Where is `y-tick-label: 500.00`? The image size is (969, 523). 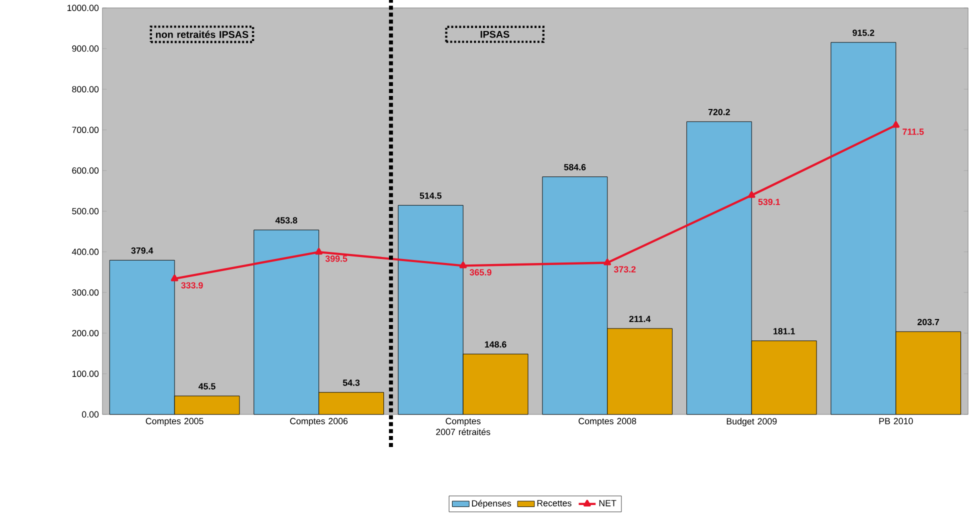 y-tick-label: 500.00 is located at coordinates (85, 211).